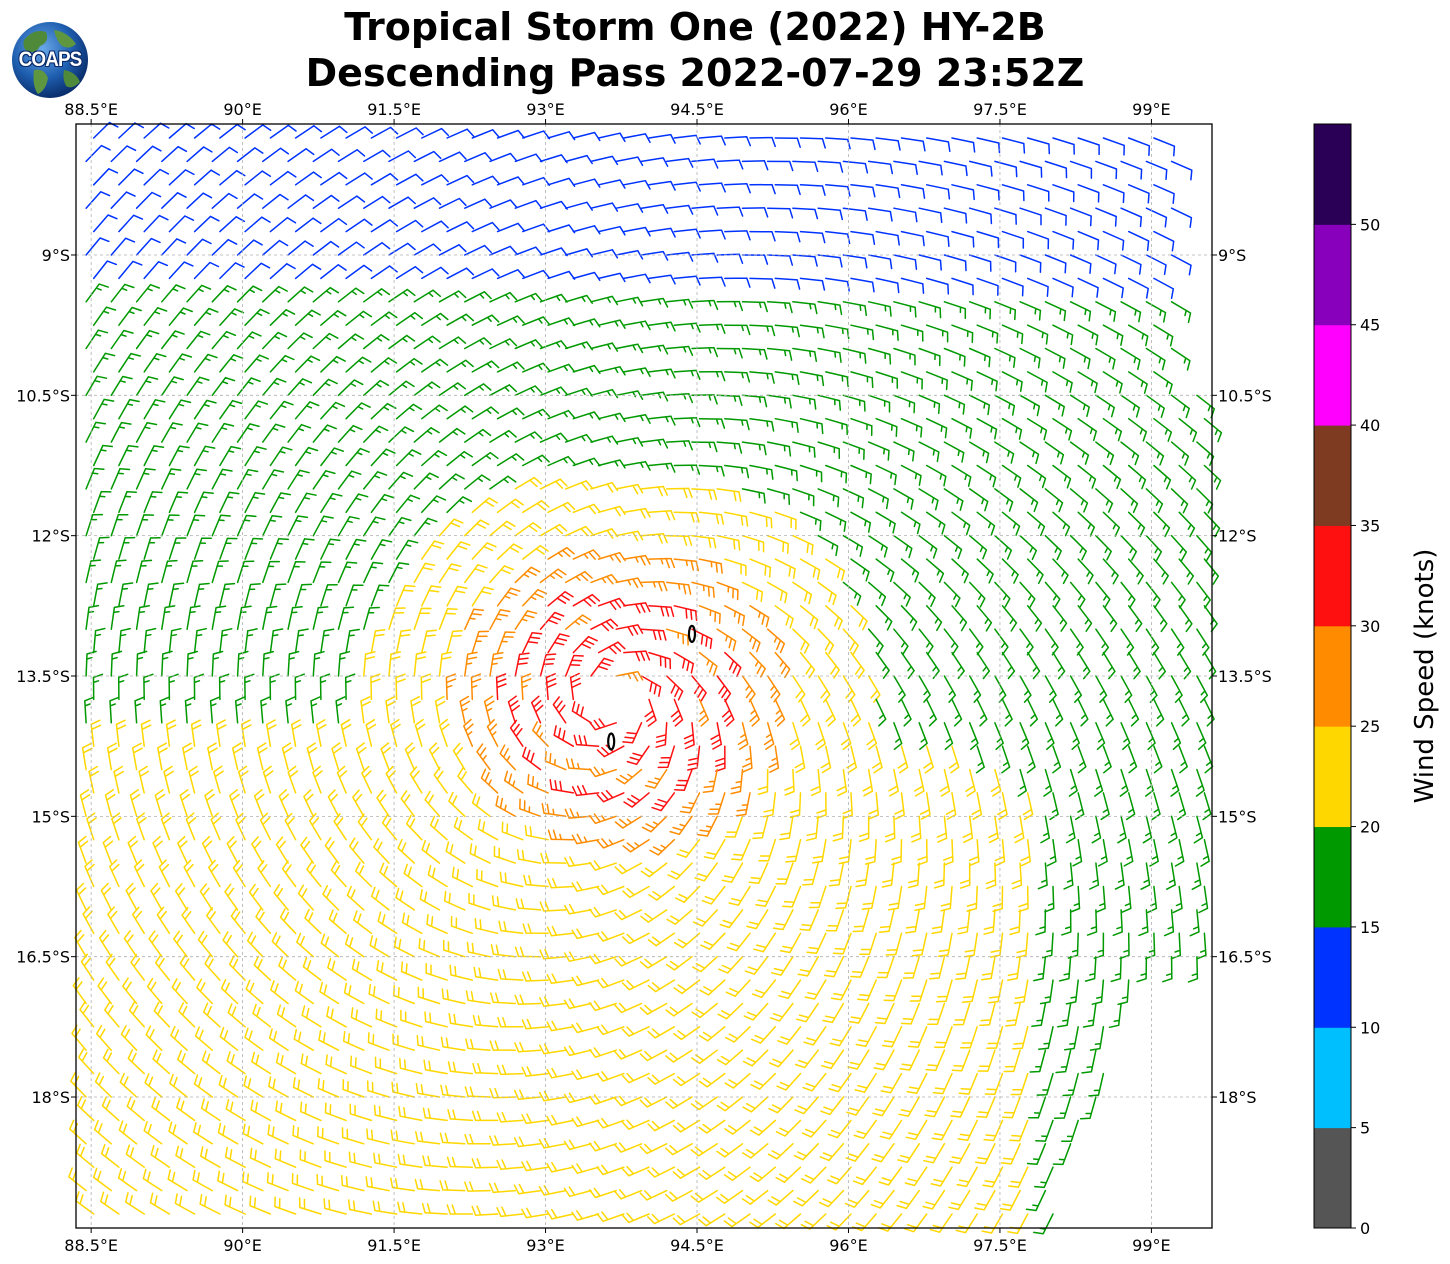 The image size is (1450, 1264). Describe the element at coordinates (242, 109) in the screenshot. I see `lon-tick-label: 90°E` at that location.